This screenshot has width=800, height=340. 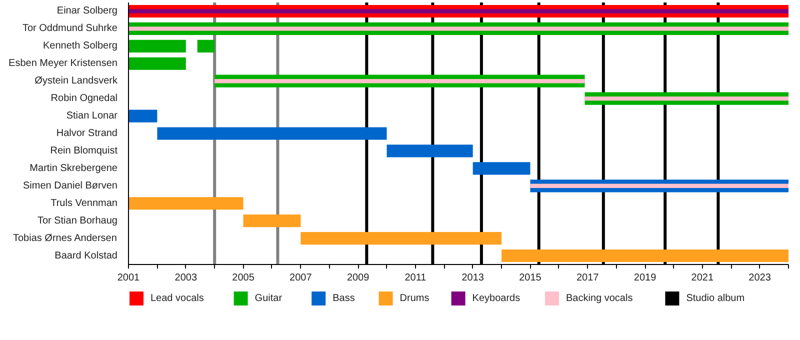 I want to click on x-tick-label: 2005, so click(x=243, y=278).